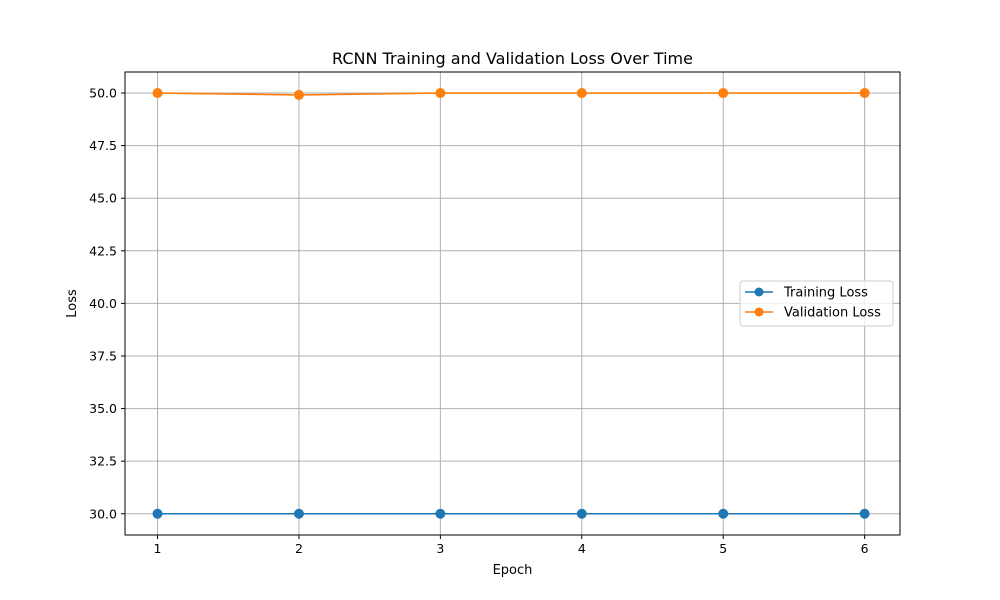 The width and height of the screenshot is (1000, 600). Describe the element at coordinates (103, 461) in the screenshot. I see `y-tick-label: 32.5` at that location.